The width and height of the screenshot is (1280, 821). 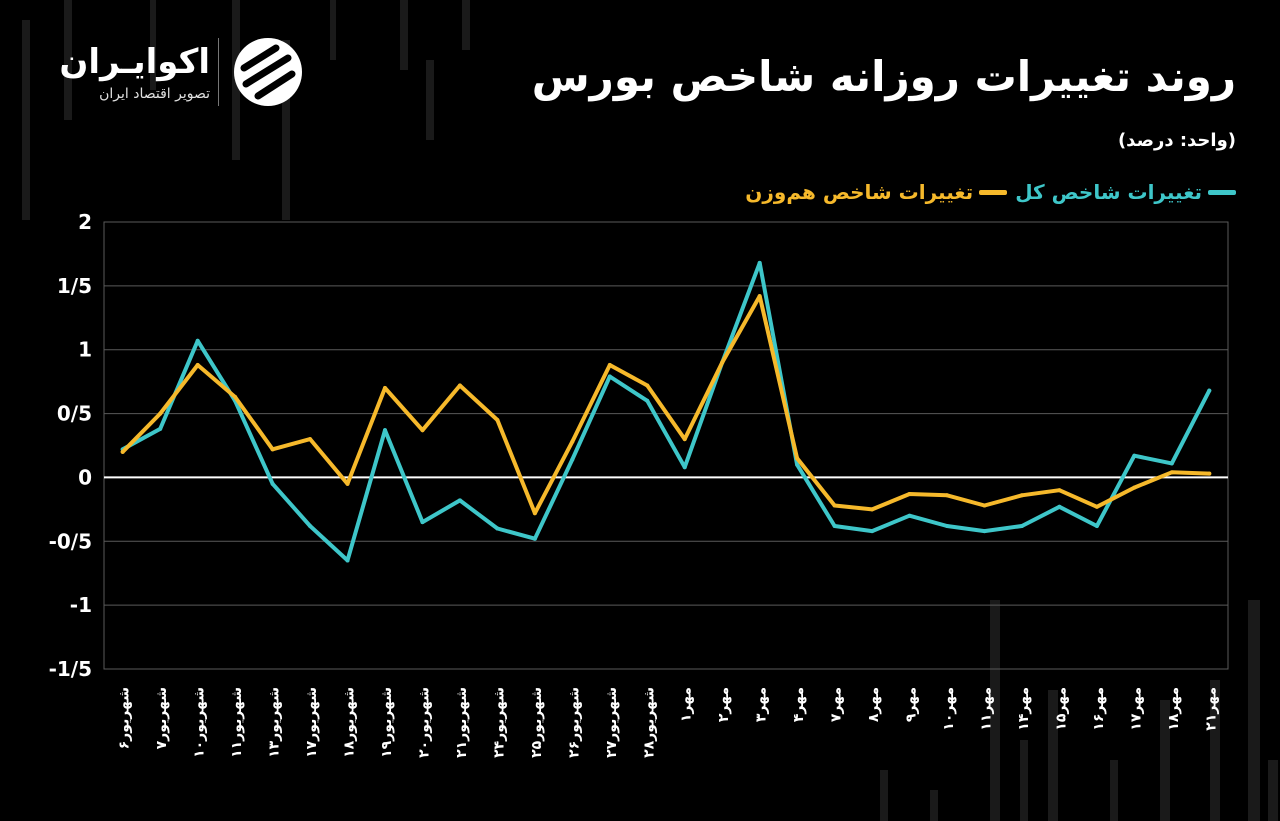 What do you see at coordinates (312, 722) in the screenshot?
I see `x-tick-label: شهریور۱۷` at bounding box center [312, 722].